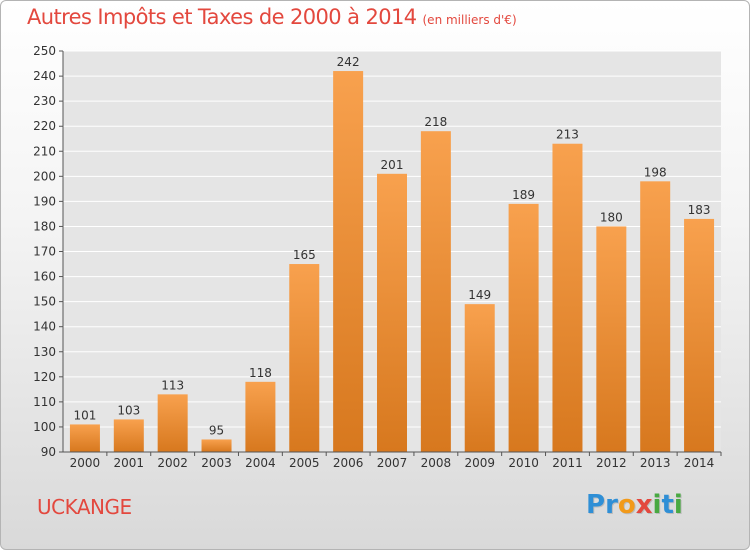  I want to click on value-label-2004: 118, so click(260, 373).